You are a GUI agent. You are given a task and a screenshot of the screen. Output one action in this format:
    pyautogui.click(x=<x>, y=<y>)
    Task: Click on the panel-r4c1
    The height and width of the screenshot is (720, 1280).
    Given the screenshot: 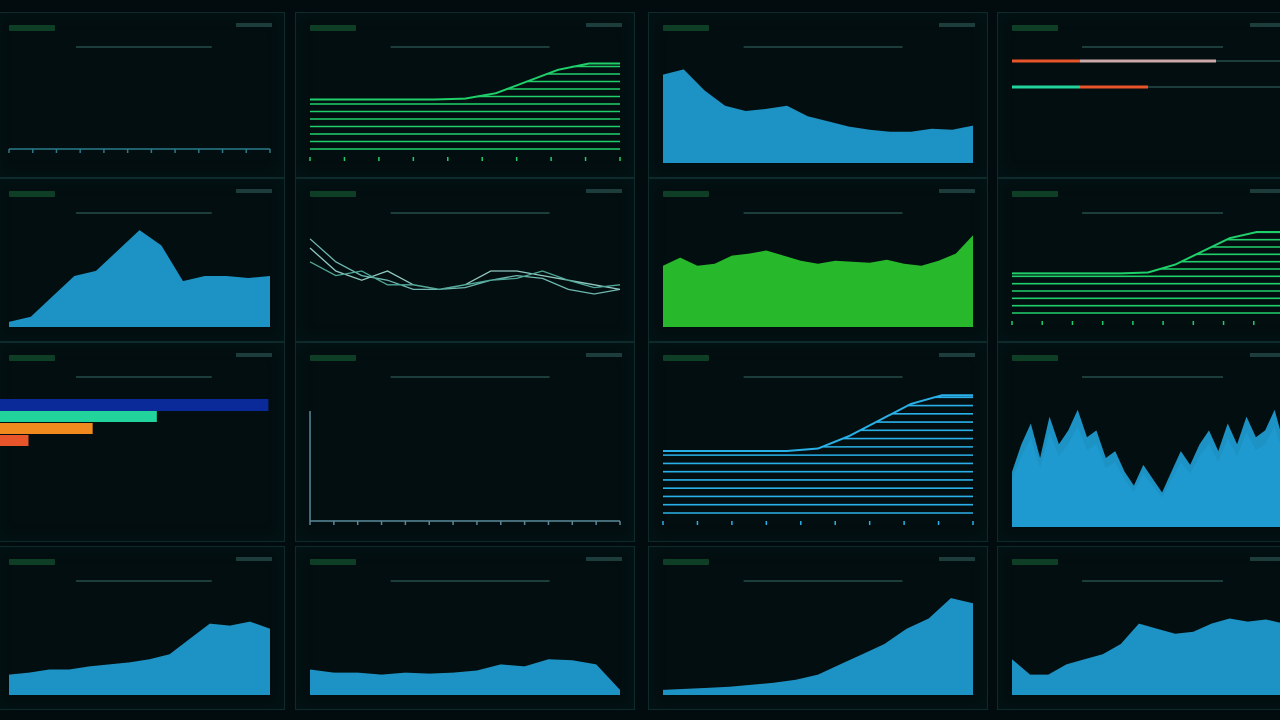 What is the action you would take?
    pyautogui.click(x=142, y=628)
    